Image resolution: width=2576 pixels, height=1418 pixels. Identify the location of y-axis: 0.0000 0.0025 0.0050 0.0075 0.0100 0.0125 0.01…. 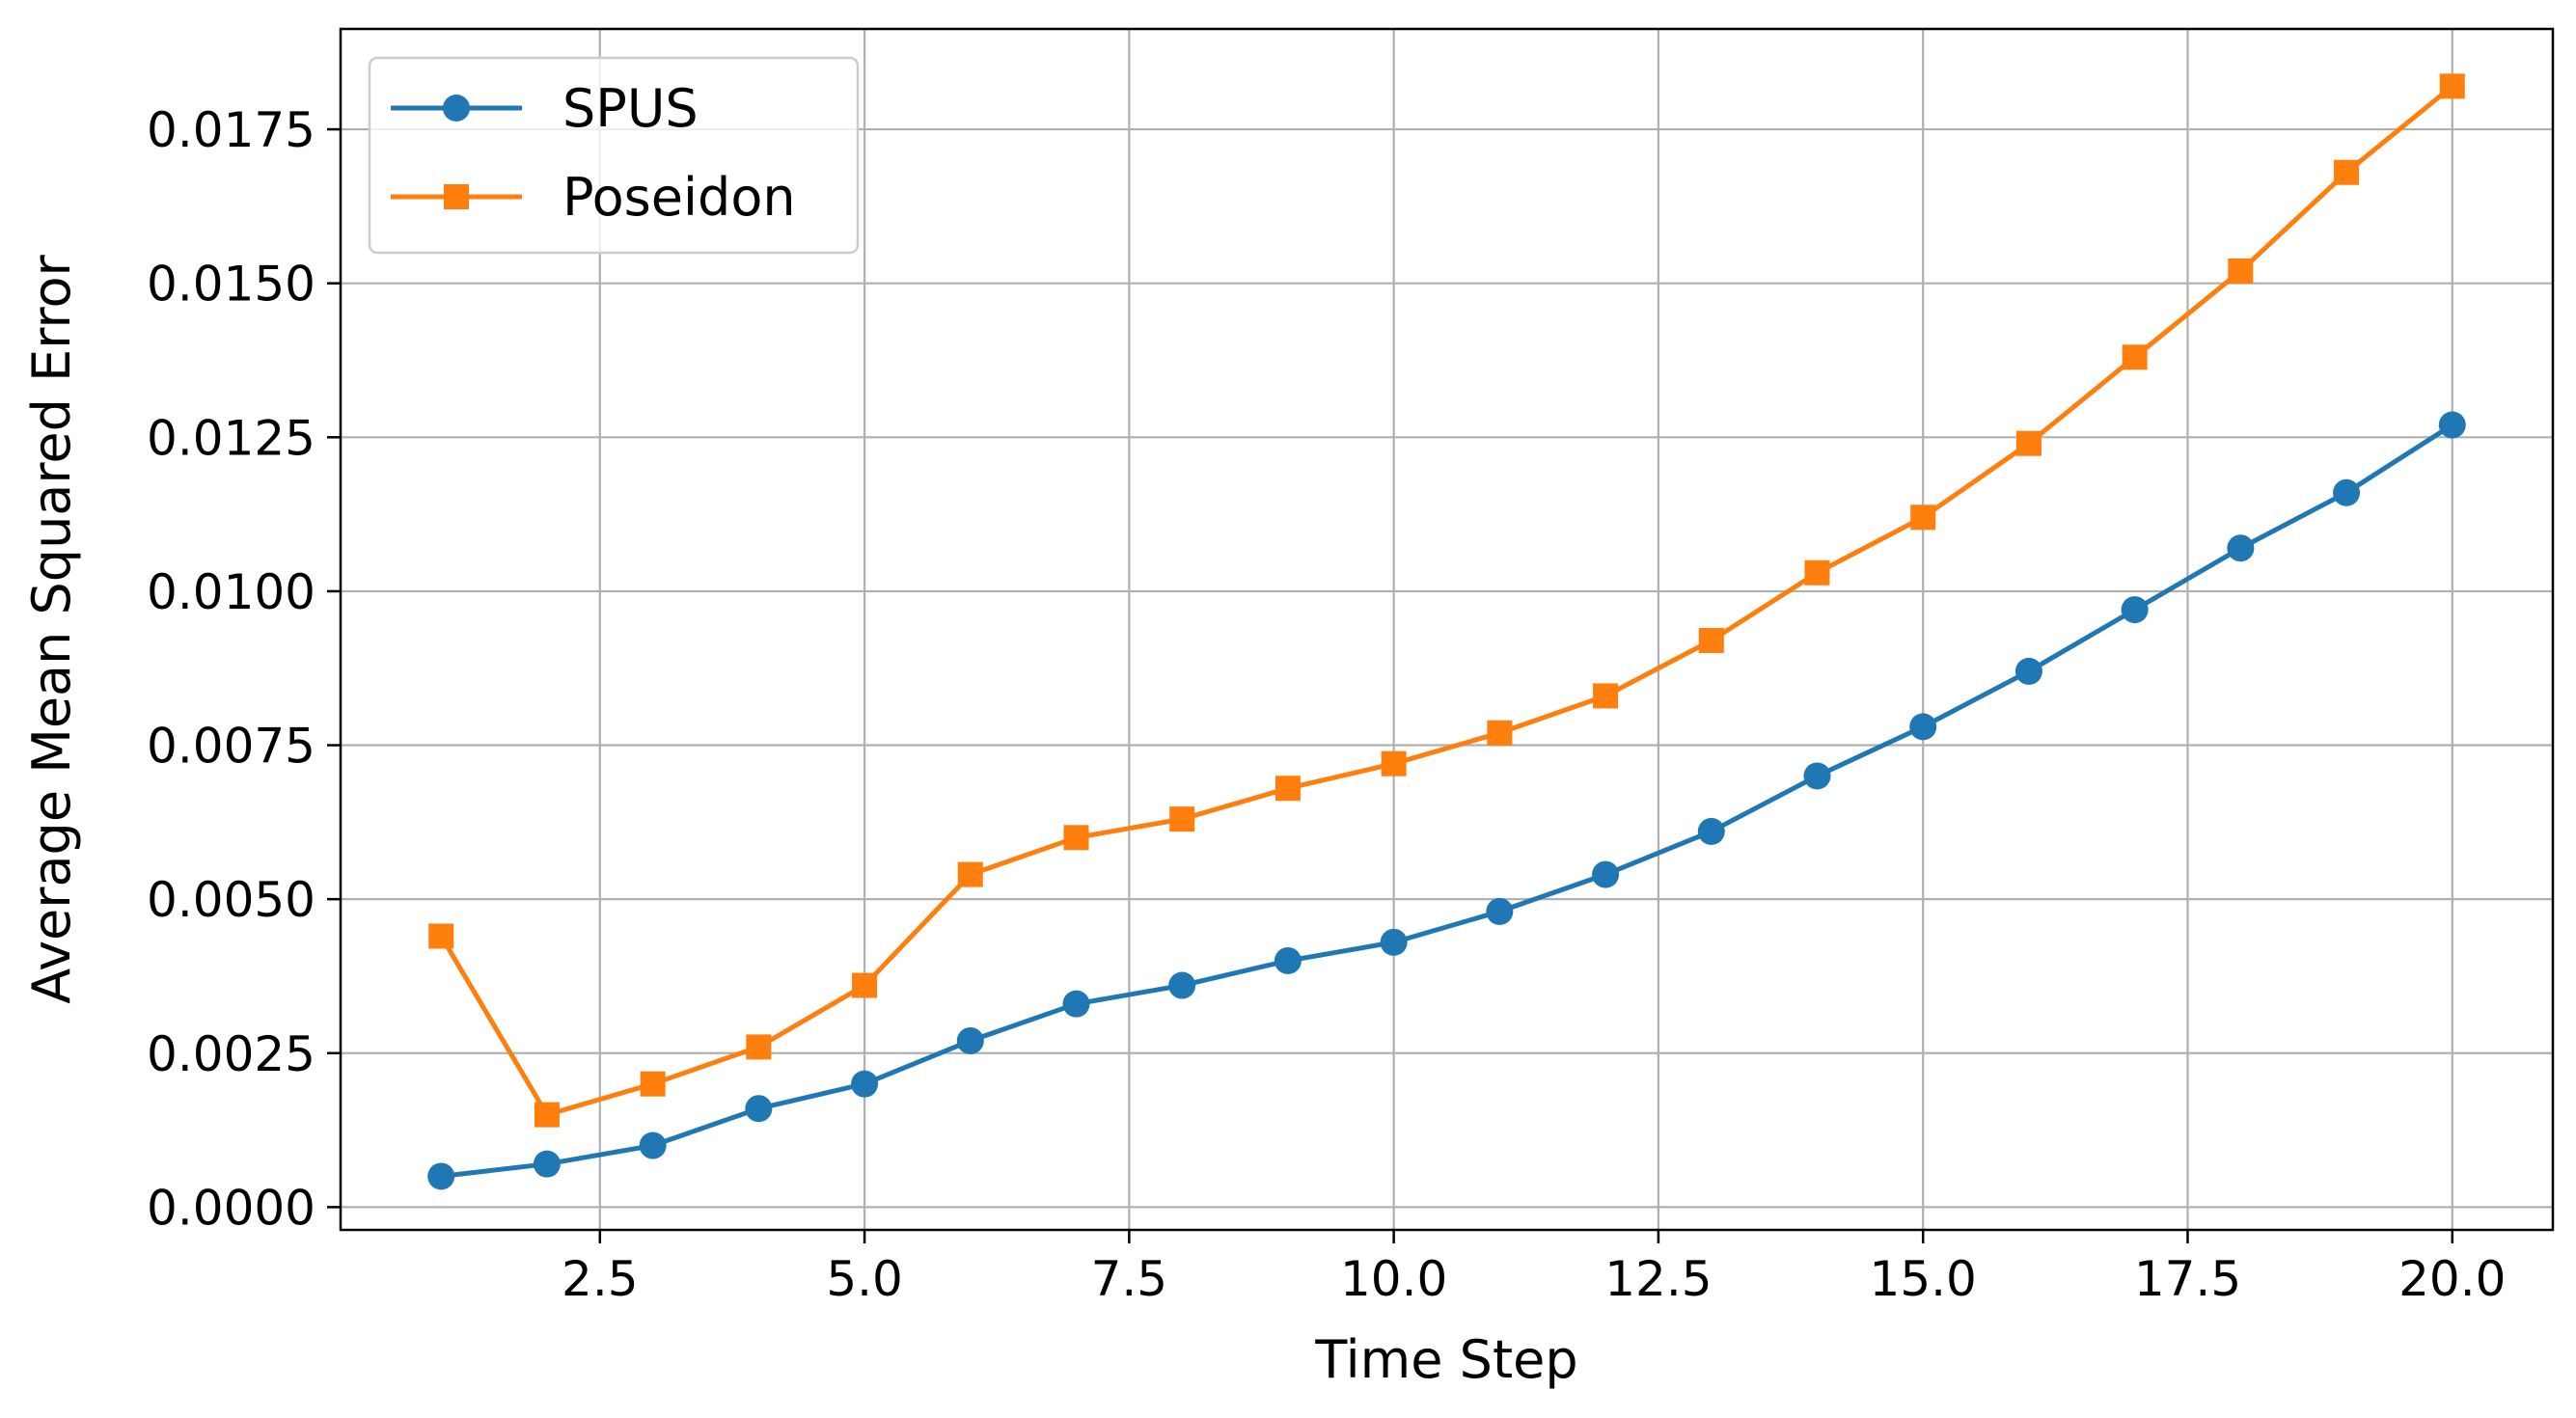
(244, 669).